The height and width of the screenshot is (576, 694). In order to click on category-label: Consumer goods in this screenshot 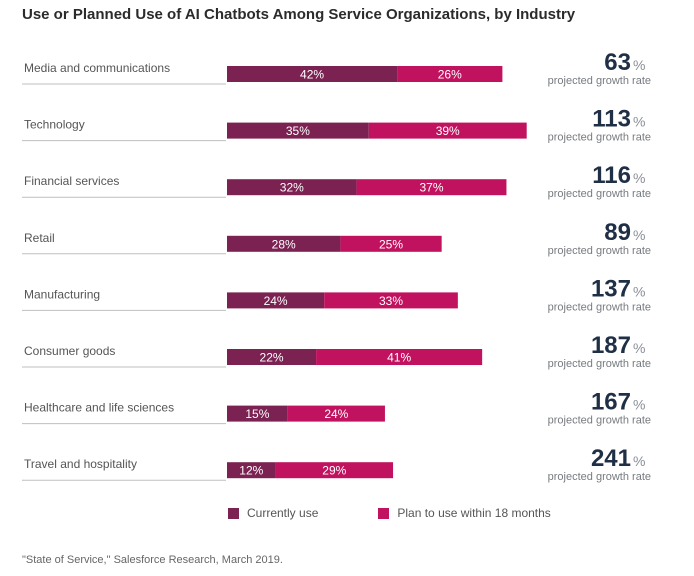, I will do `click(69, 351)`.